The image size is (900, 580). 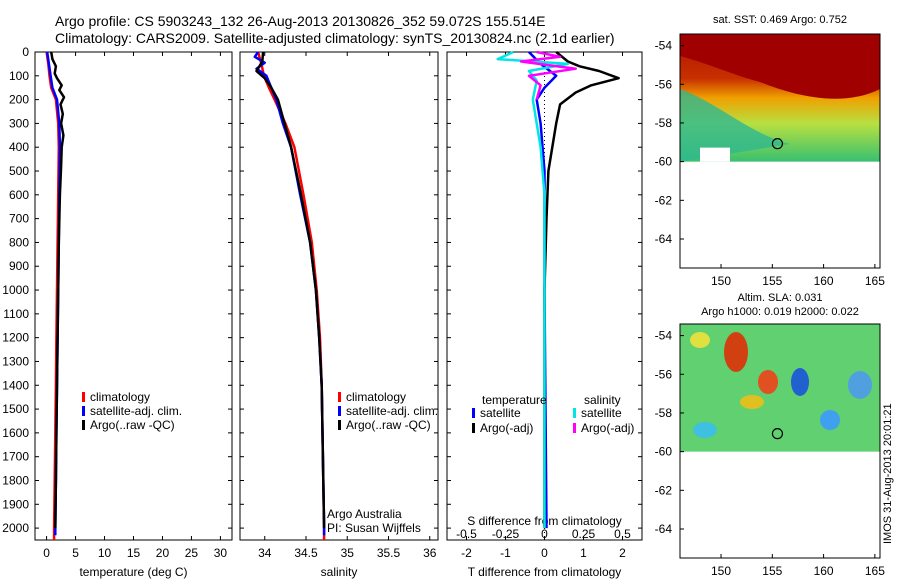 What do you see at coordinates (584, 534) in the screenshot?
I see `top-x-tick-label: 0.25` at bounding box center [584, 534].